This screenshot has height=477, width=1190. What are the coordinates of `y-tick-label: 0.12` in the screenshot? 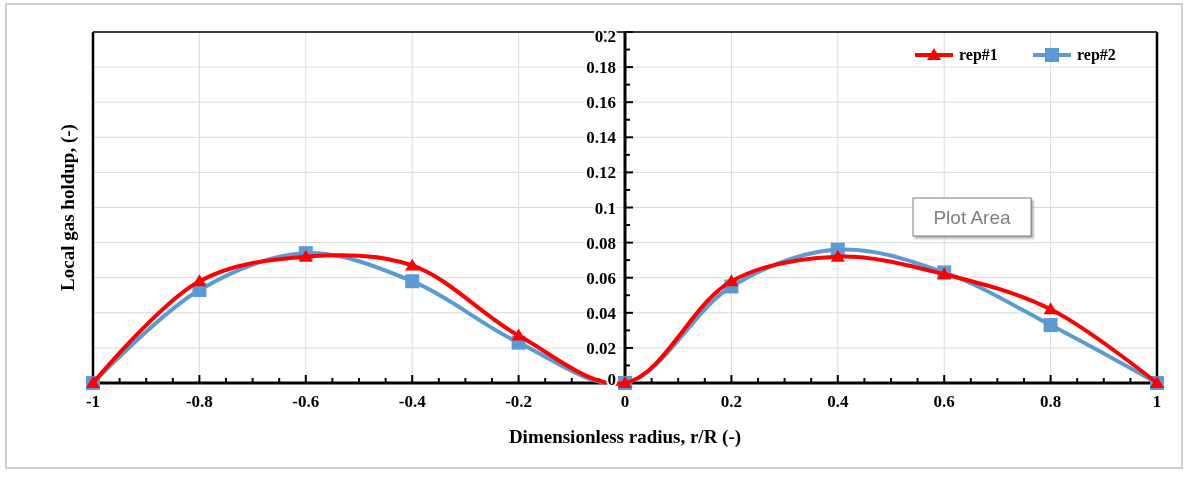 It's located at (601, 173).